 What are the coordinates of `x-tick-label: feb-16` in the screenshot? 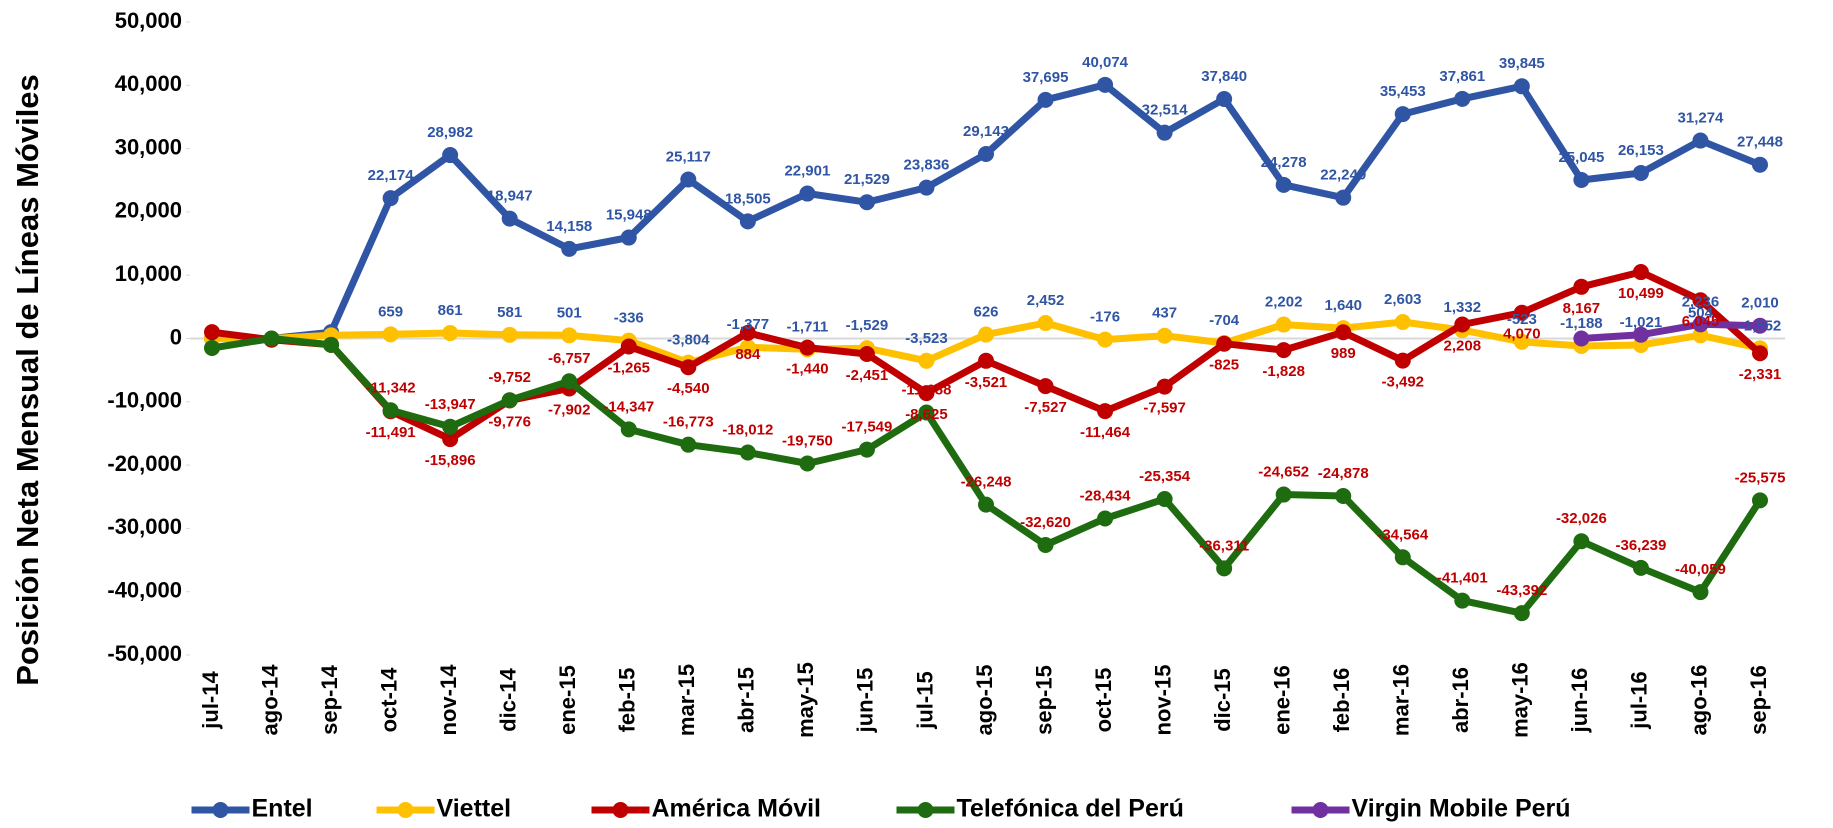 It's located at (1341, 700).